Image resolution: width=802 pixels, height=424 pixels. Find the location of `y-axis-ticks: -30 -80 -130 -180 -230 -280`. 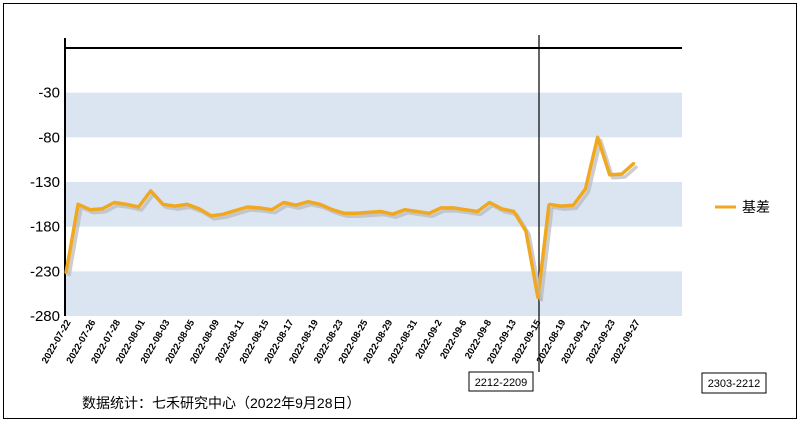

y-axis-ticks: -30 -80 -130 -180 -230 -280 is located at coordinates (45, 205).